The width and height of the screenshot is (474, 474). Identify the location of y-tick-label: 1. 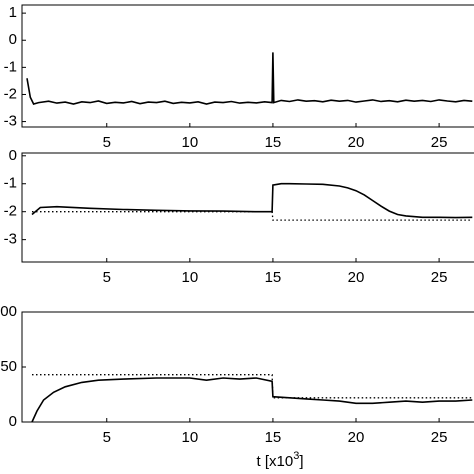
(13, 12).